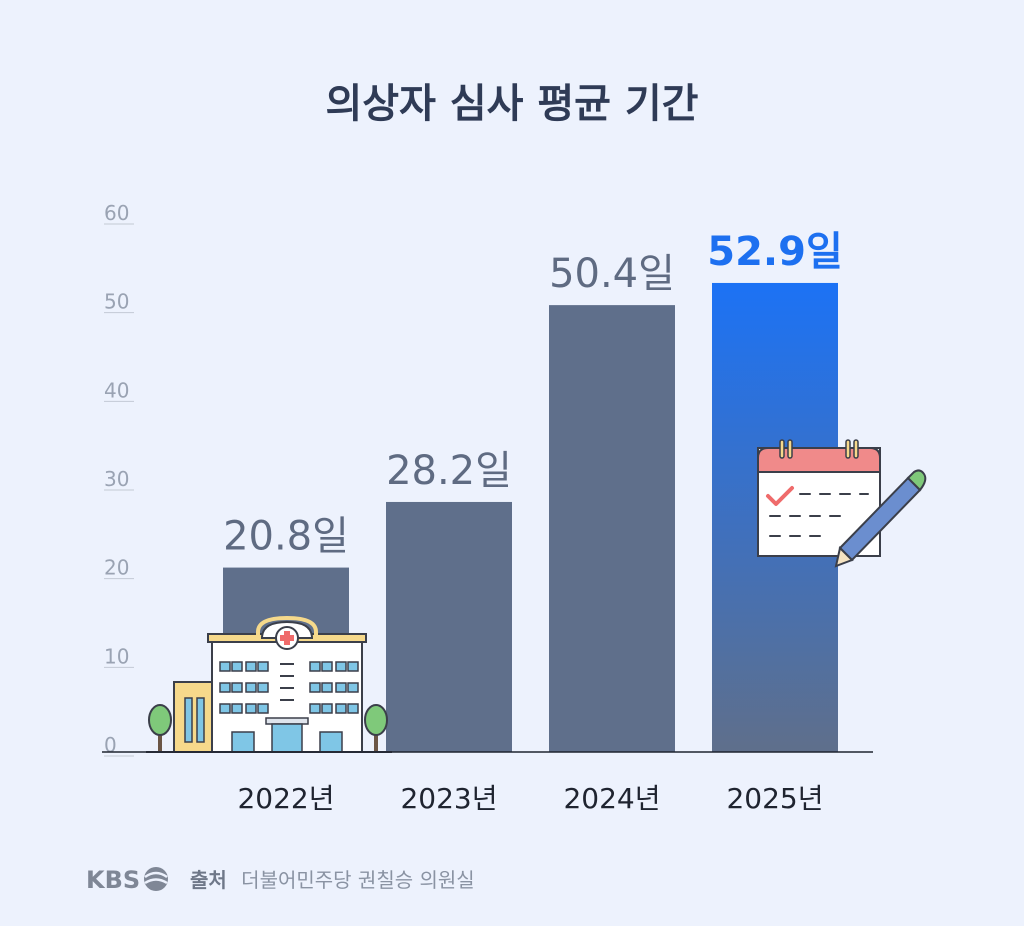  What do you see at coordinates (116, 213) in the screenshot?
I see `y-tick-label: 60` at bounding box center [116, 213].